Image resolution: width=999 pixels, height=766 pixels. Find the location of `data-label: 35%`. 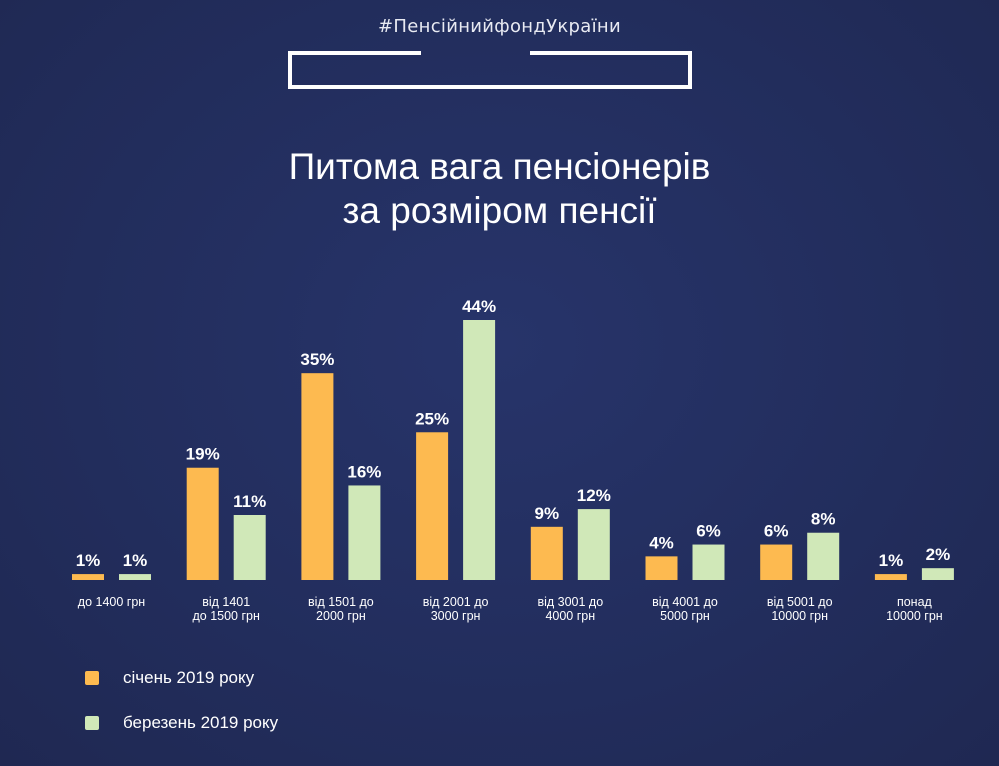

data-label: 35% is located at coordinates (317, 359).